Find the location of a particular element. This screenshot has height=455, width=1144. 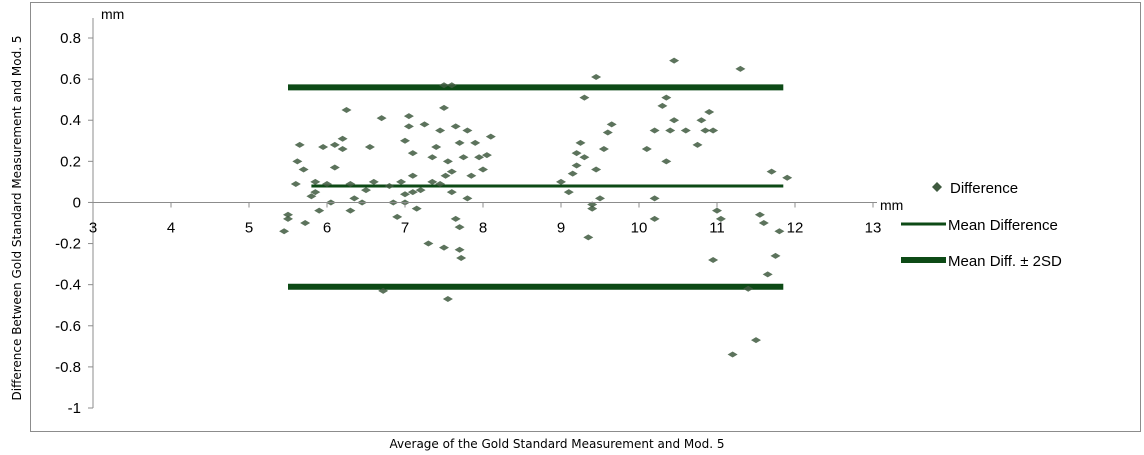

x-tick-label: 12 is located at coordinates (795, 227).